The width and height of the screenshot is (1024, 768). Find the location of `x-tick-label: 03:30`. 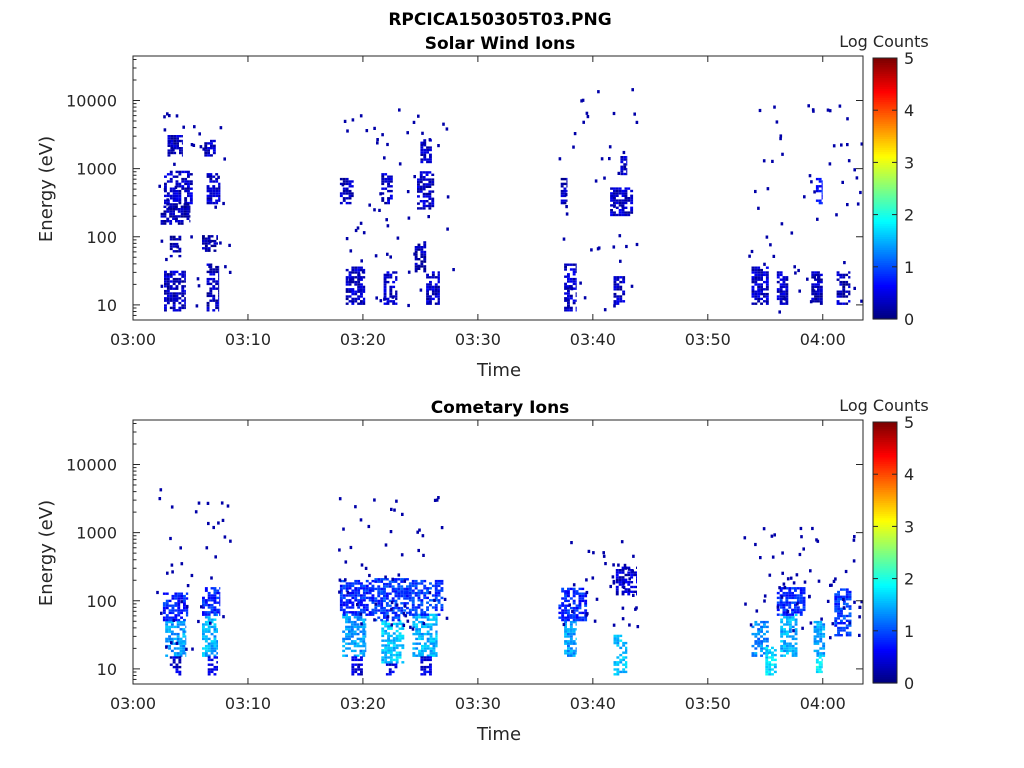

x-tick-label: 03:30 is located at coordinates (478, 703).